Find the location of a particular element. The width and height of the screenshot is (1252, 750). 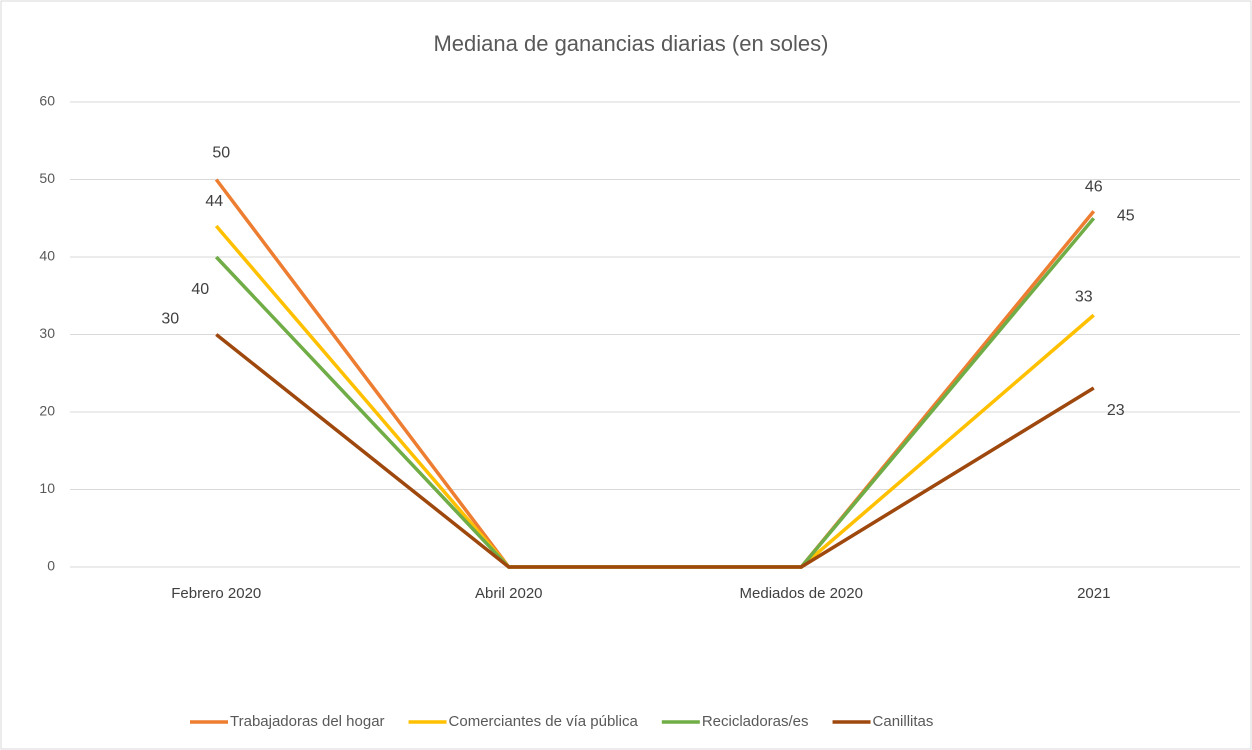

y-tick-label: 10 is located at coordinates (47, 488).